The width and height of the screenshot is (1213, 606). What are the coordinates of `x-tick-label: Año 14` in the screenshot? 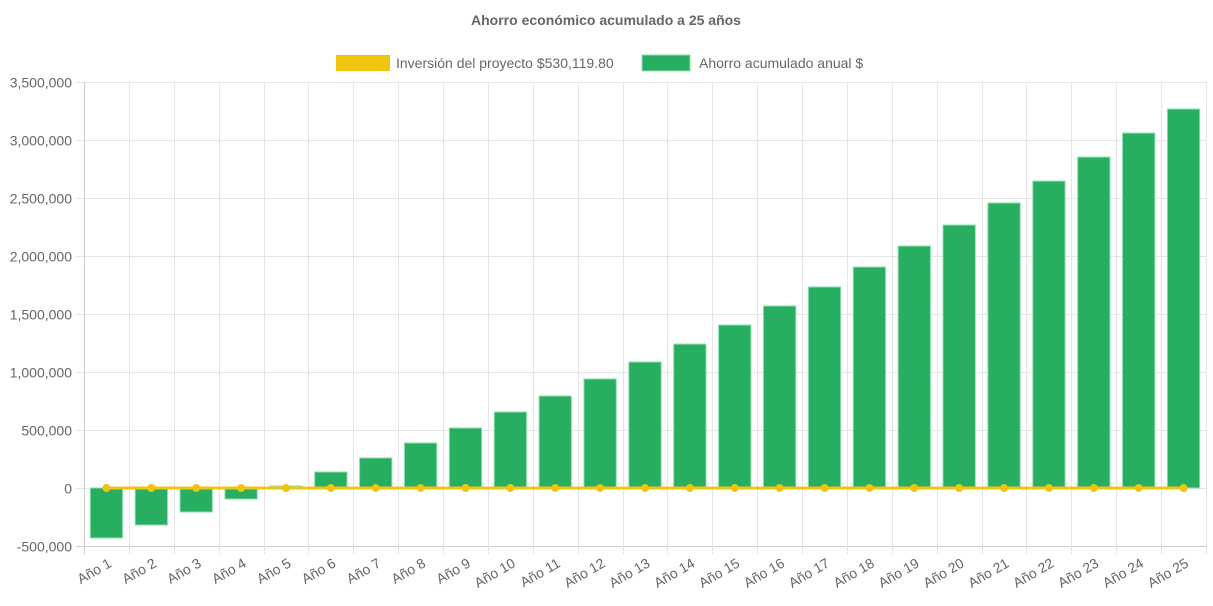 It's located at (674, 573).